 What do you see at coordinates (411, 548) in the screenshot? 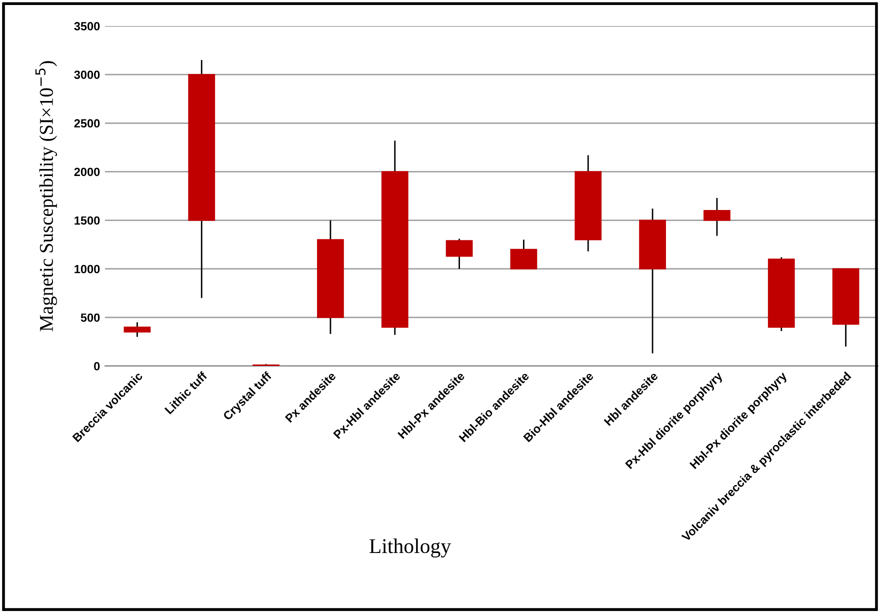
I see `x-axis-title: Lithology` at bounding box center [411, 548].